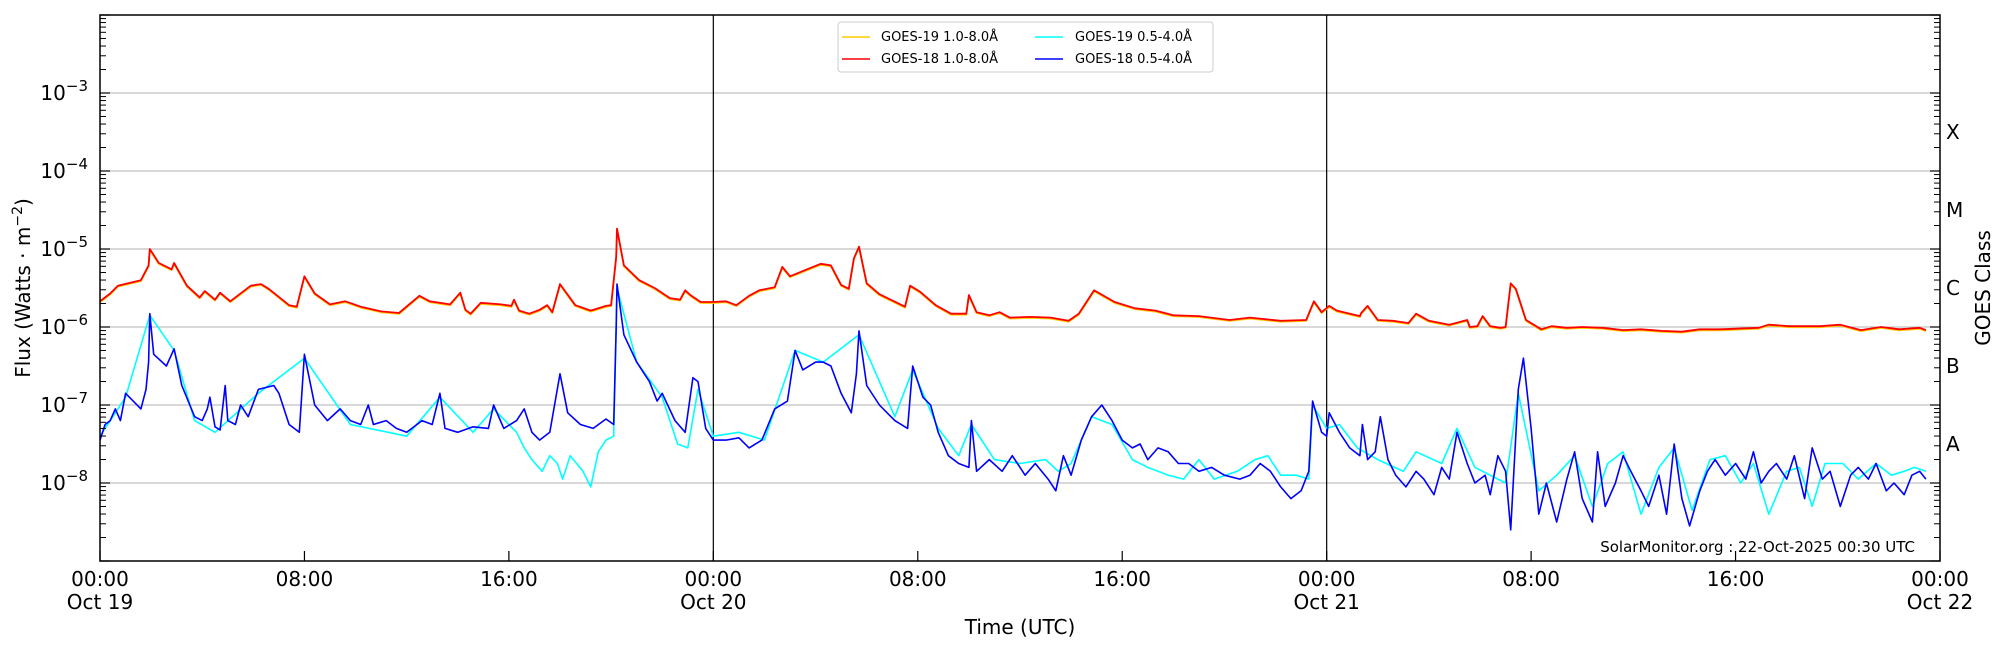  Describe the element at coordinates (64, 91) in the screenshot. I see `y-tick-label: 10⁻³` at that location.